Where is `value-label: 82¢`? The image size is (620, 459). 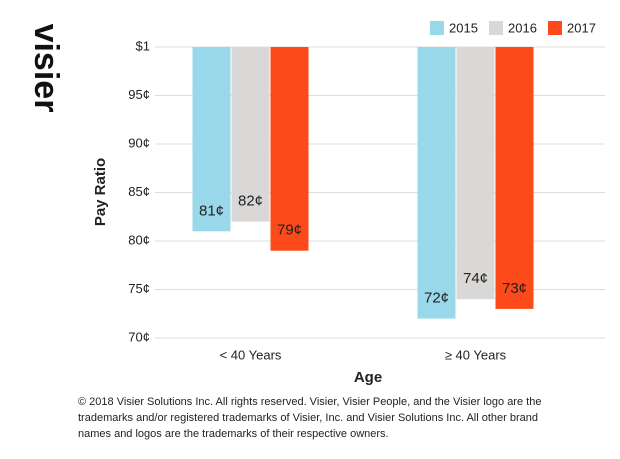
value-label: 82¢ is located at coordinates (250, 201).